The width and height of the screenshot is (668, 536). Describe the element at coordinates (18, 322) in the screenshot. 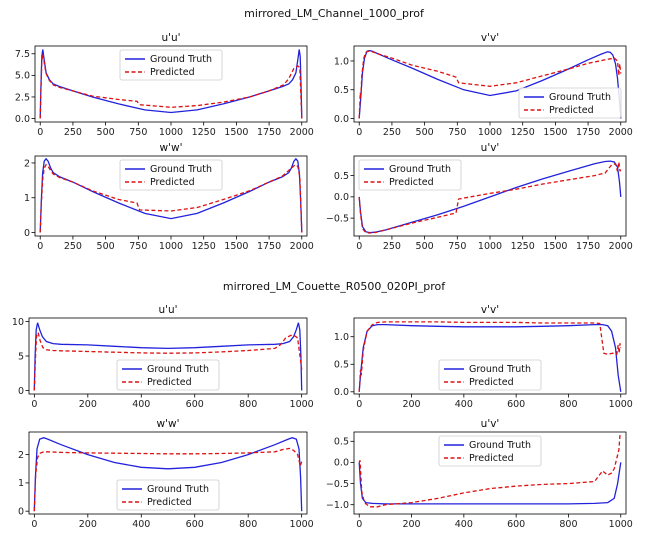

I see `y-tick-label: 10` at that location.